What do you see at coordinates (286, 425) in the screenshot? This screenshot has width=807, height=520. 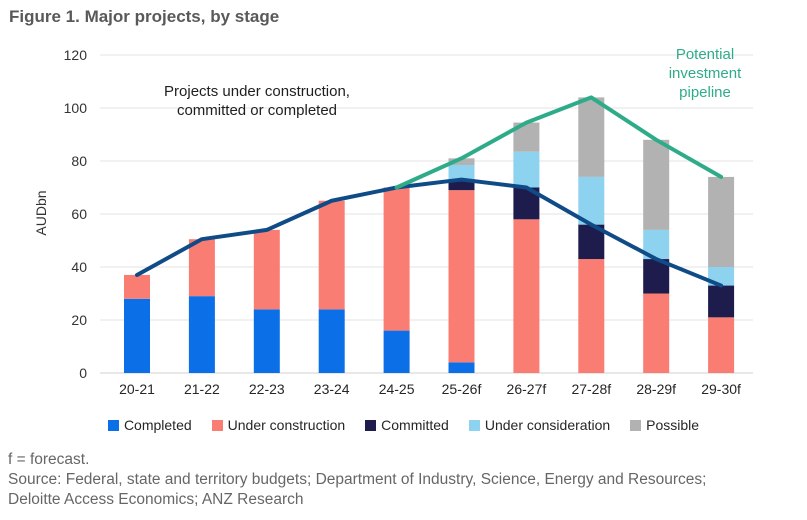 I see `legend-label: Under construction` at bounding box center [286, 425].